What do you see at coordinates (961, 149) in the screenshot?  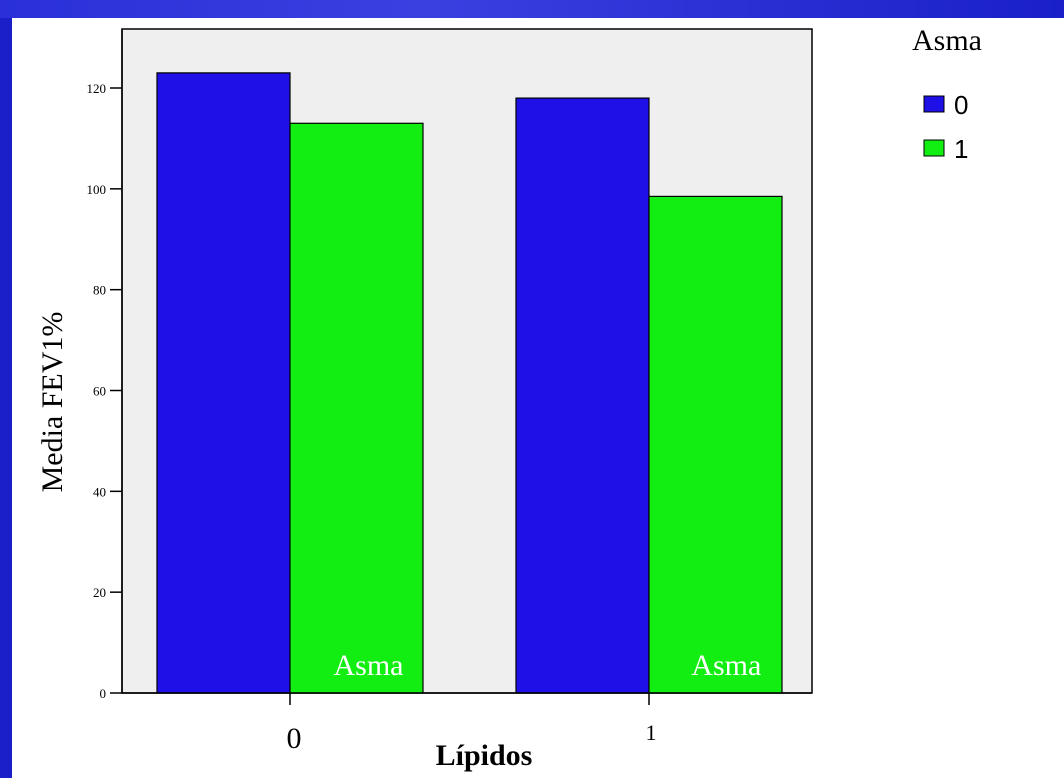 I see `legend-label-1: 1` at bounding box center [961, 149].